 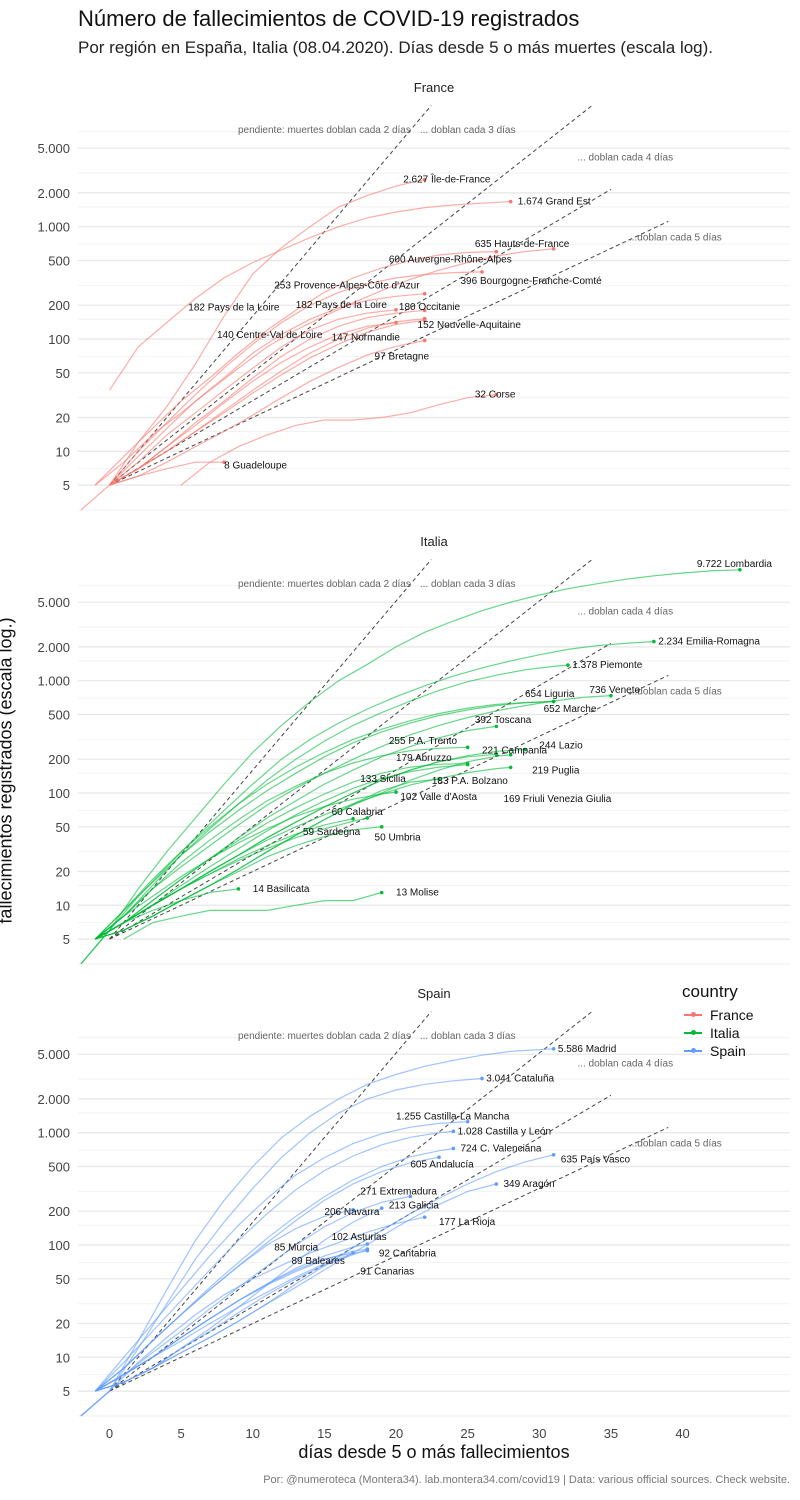 I want to click on series-label: 183 P.A. Bolzano, so click(x=470, y=781).